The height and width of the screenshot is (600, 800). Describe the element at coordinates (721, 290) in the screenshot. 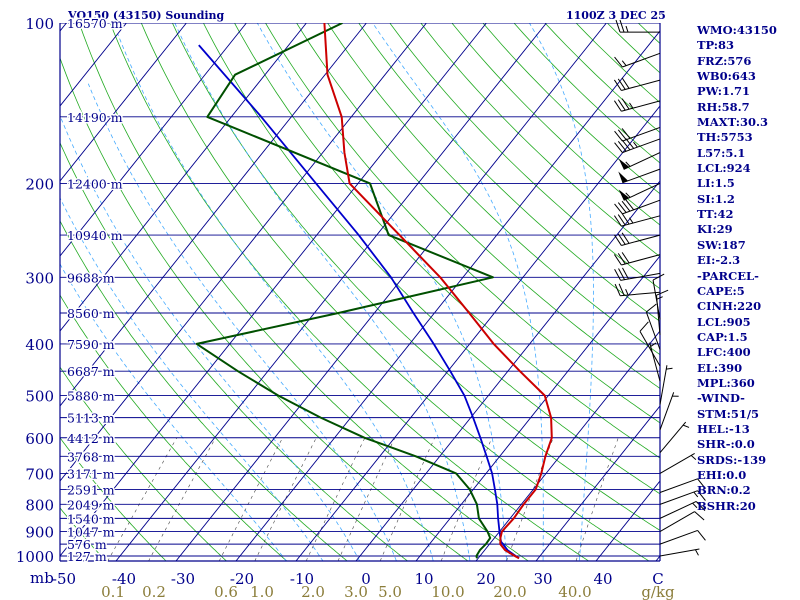

I see `sounding-index-line: CAPE:5` at that location.